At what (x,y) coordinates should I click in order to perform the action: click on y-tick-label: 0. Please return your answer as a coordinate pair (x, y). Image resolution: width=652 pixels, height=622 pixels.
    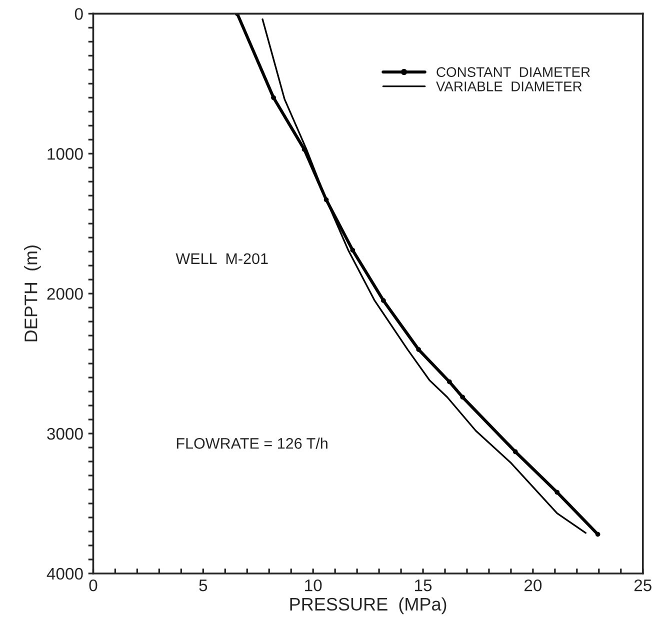
    Looking at the image, I should click on (78, 14).